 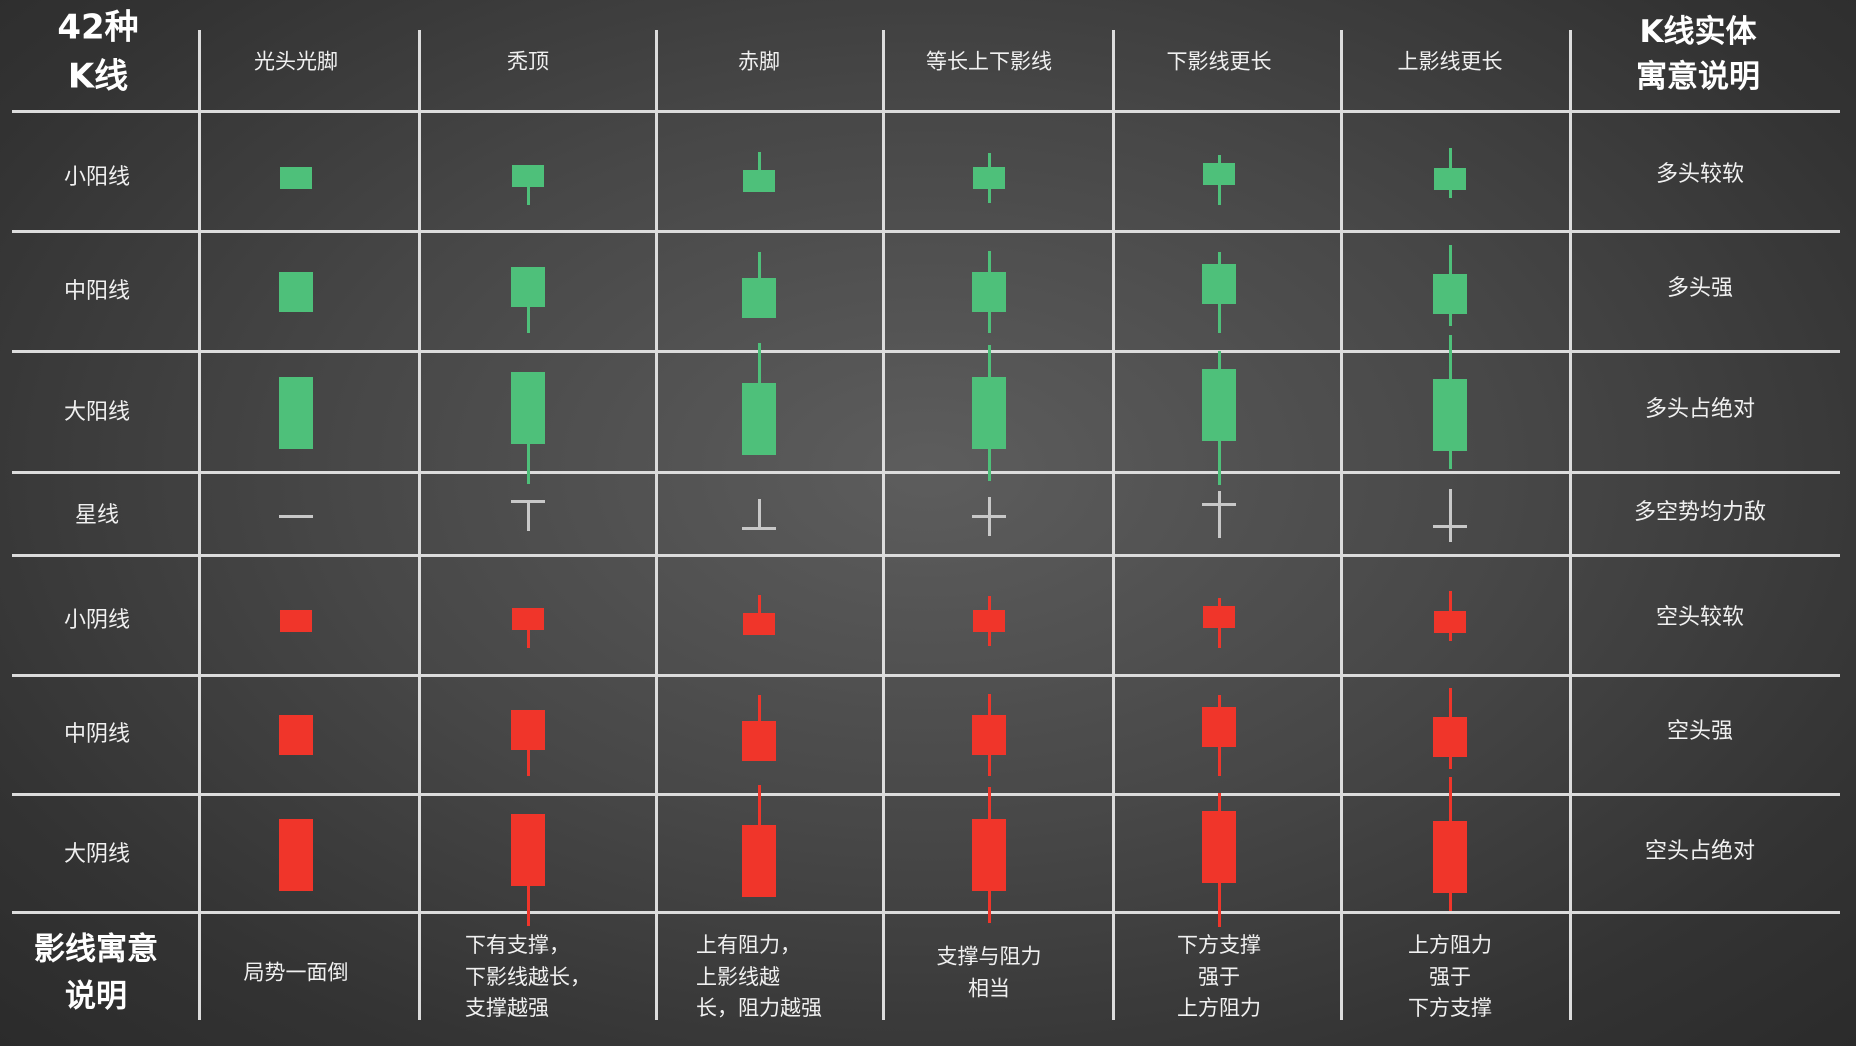 I want to click on shadow-note-line: 下方支撑, so click(x=1219, y=944).